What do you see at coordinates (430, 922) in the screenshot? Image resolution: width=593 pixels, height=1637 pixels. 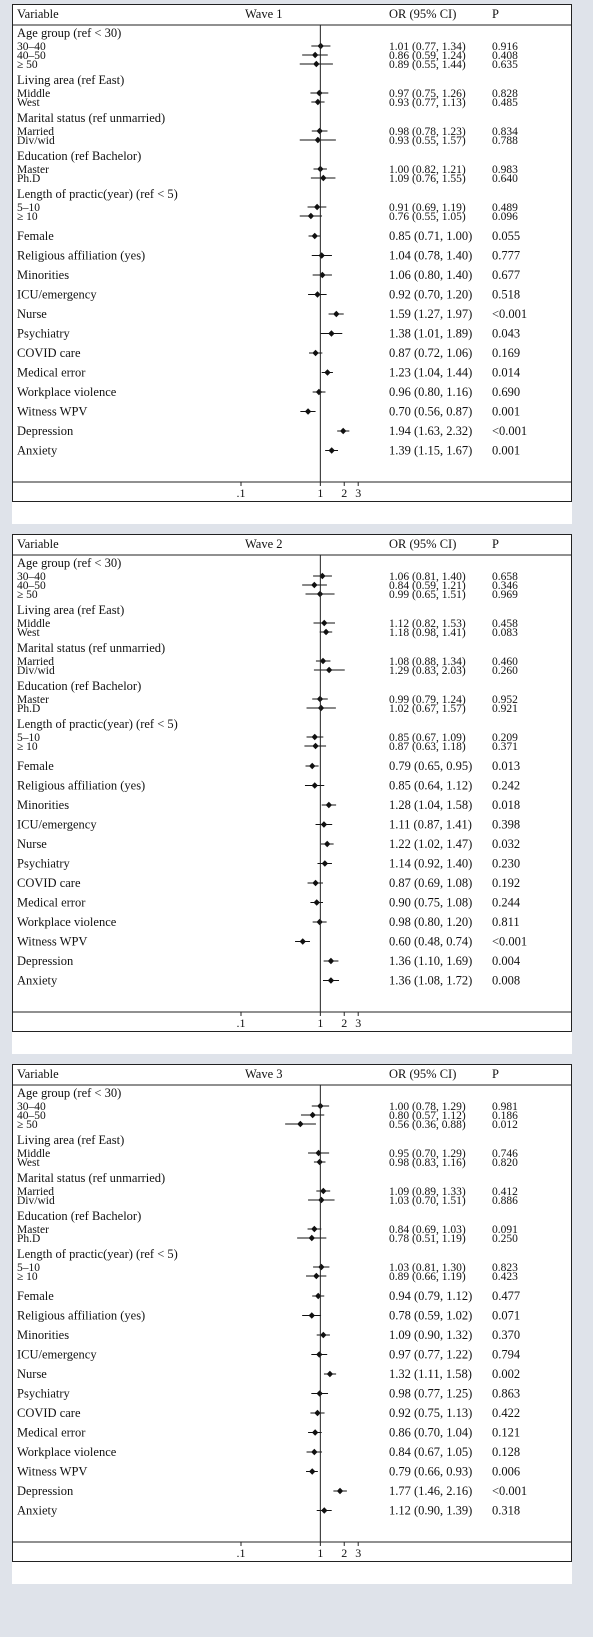 I see `or-ci-value: 0.98 (0.80, 1.20)` at bounding box center [430, 922].